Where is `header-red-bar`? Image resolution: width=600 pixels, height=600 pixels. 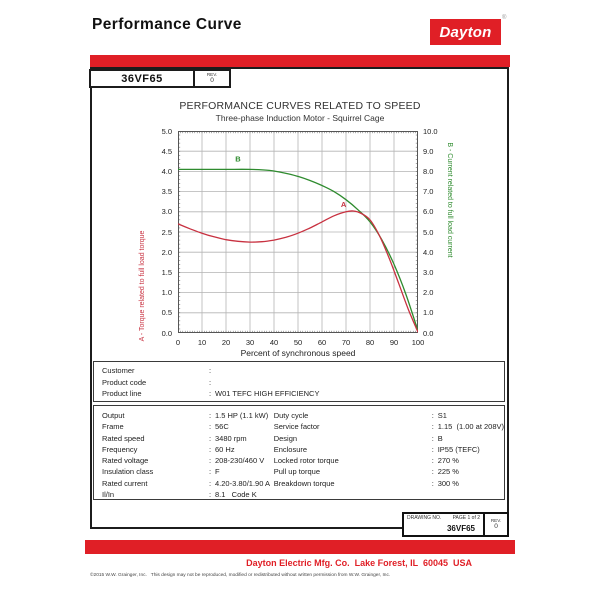 header-red-bar is located at coordinates (300, 61).